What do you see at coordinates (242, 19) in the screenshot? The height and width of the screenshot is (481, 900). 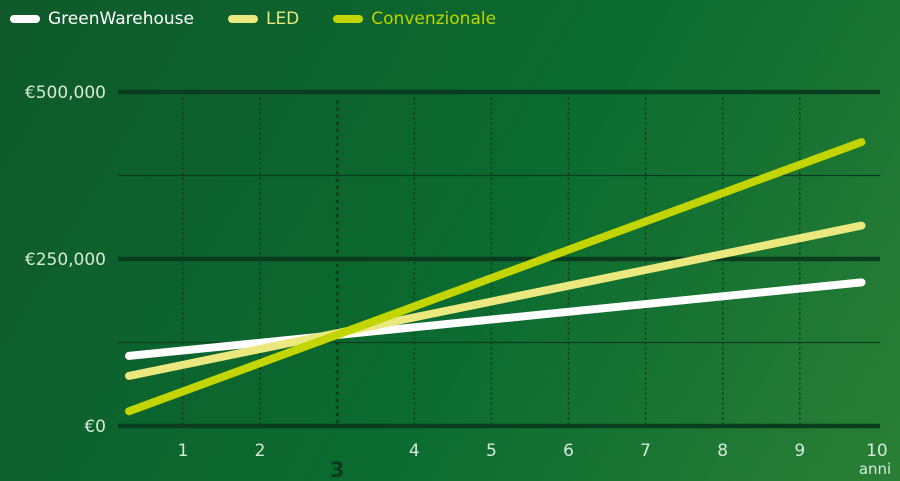 I see `legend-swatch-led` at bounding box center [242, 19].